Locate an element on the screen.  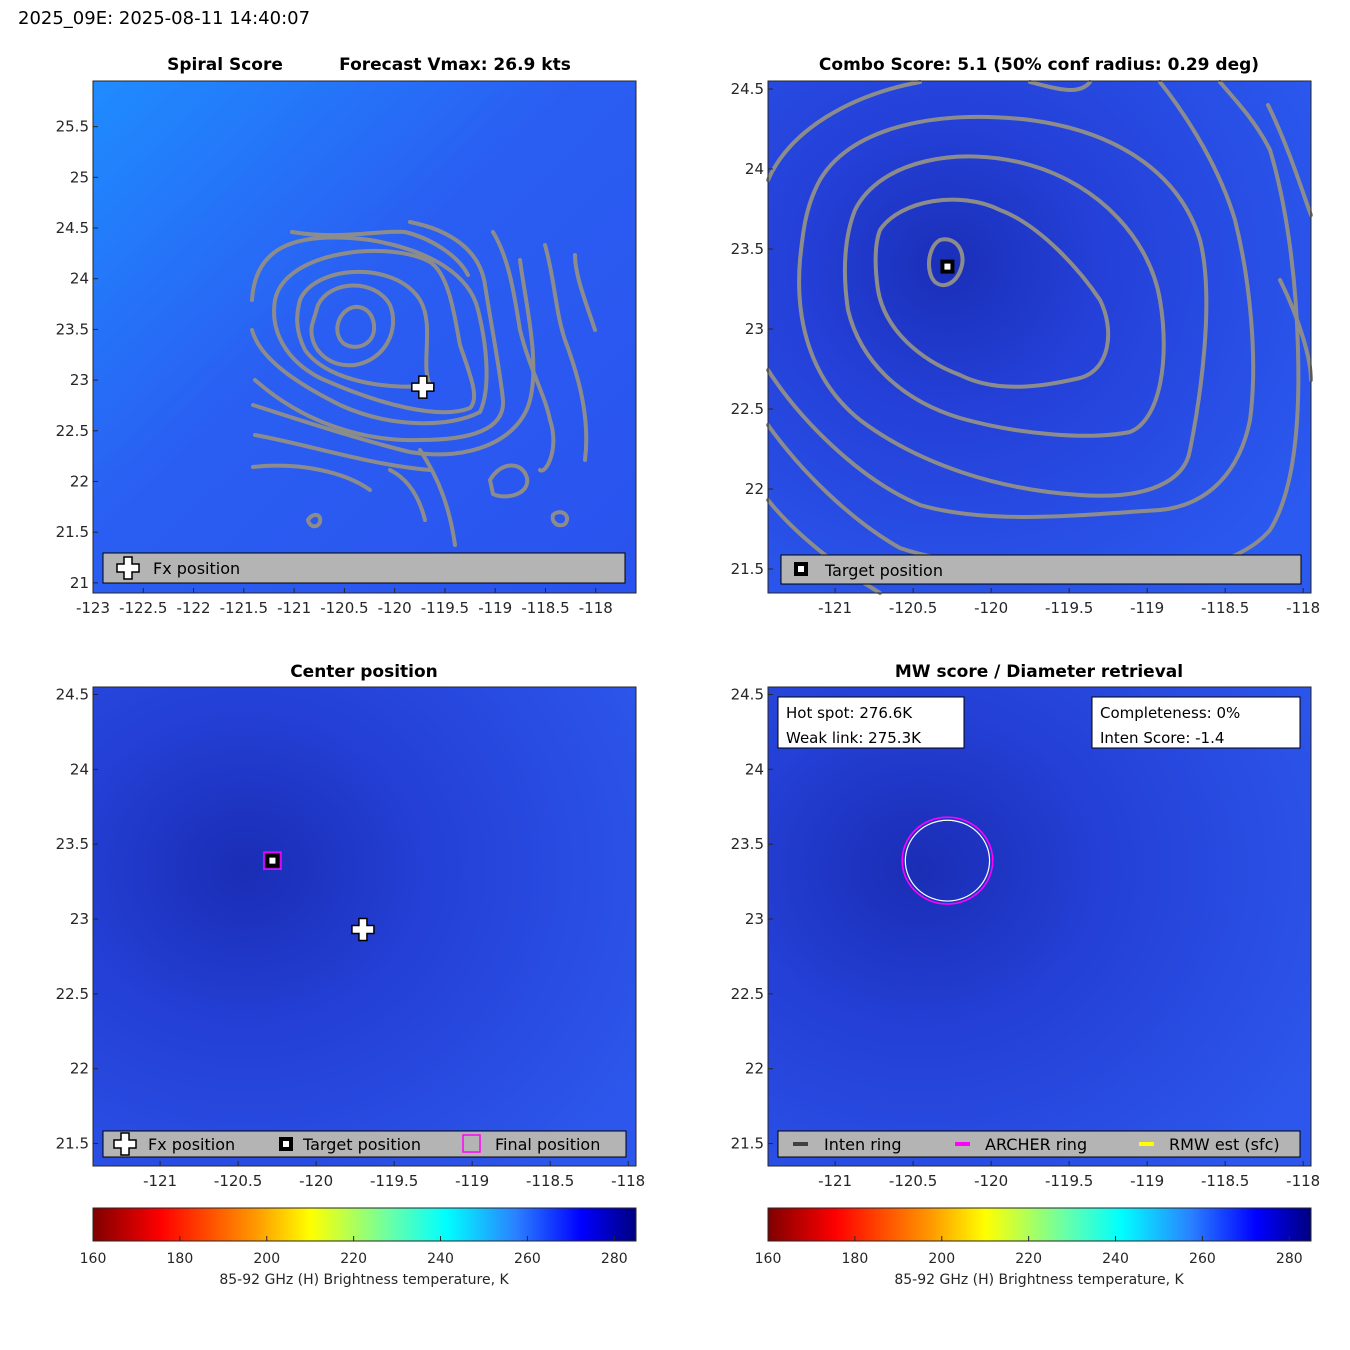
mwscore-colorbar-tick-label: 180 is located at coordinates (855, 1259).